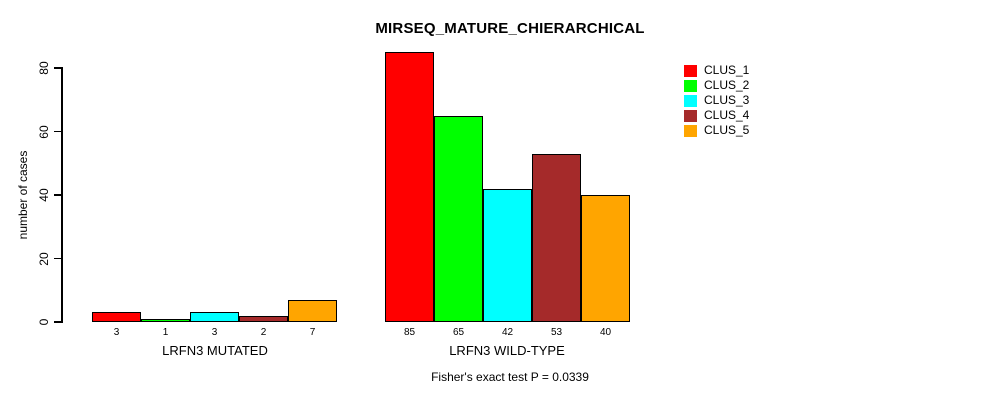 The image size is (990, 400). I want to click on bar-clus_4-group1, so click(263, 318).